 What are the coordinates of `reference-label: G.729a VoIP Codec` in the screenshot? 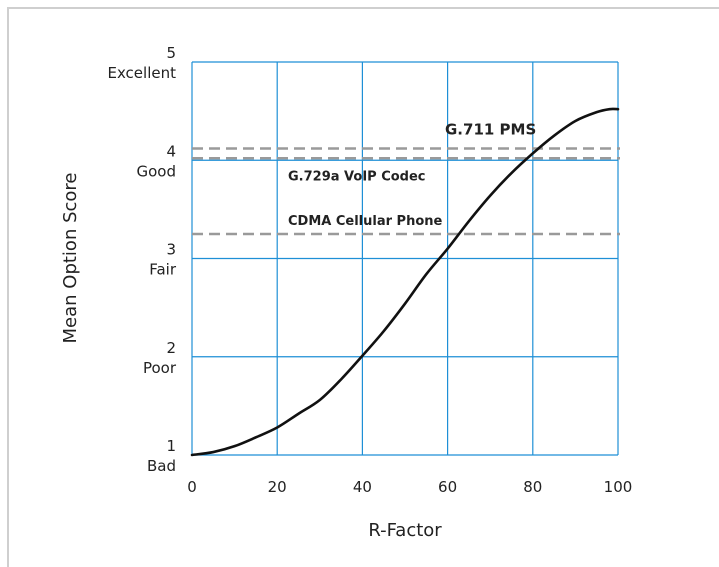 It's located at (357, 176).